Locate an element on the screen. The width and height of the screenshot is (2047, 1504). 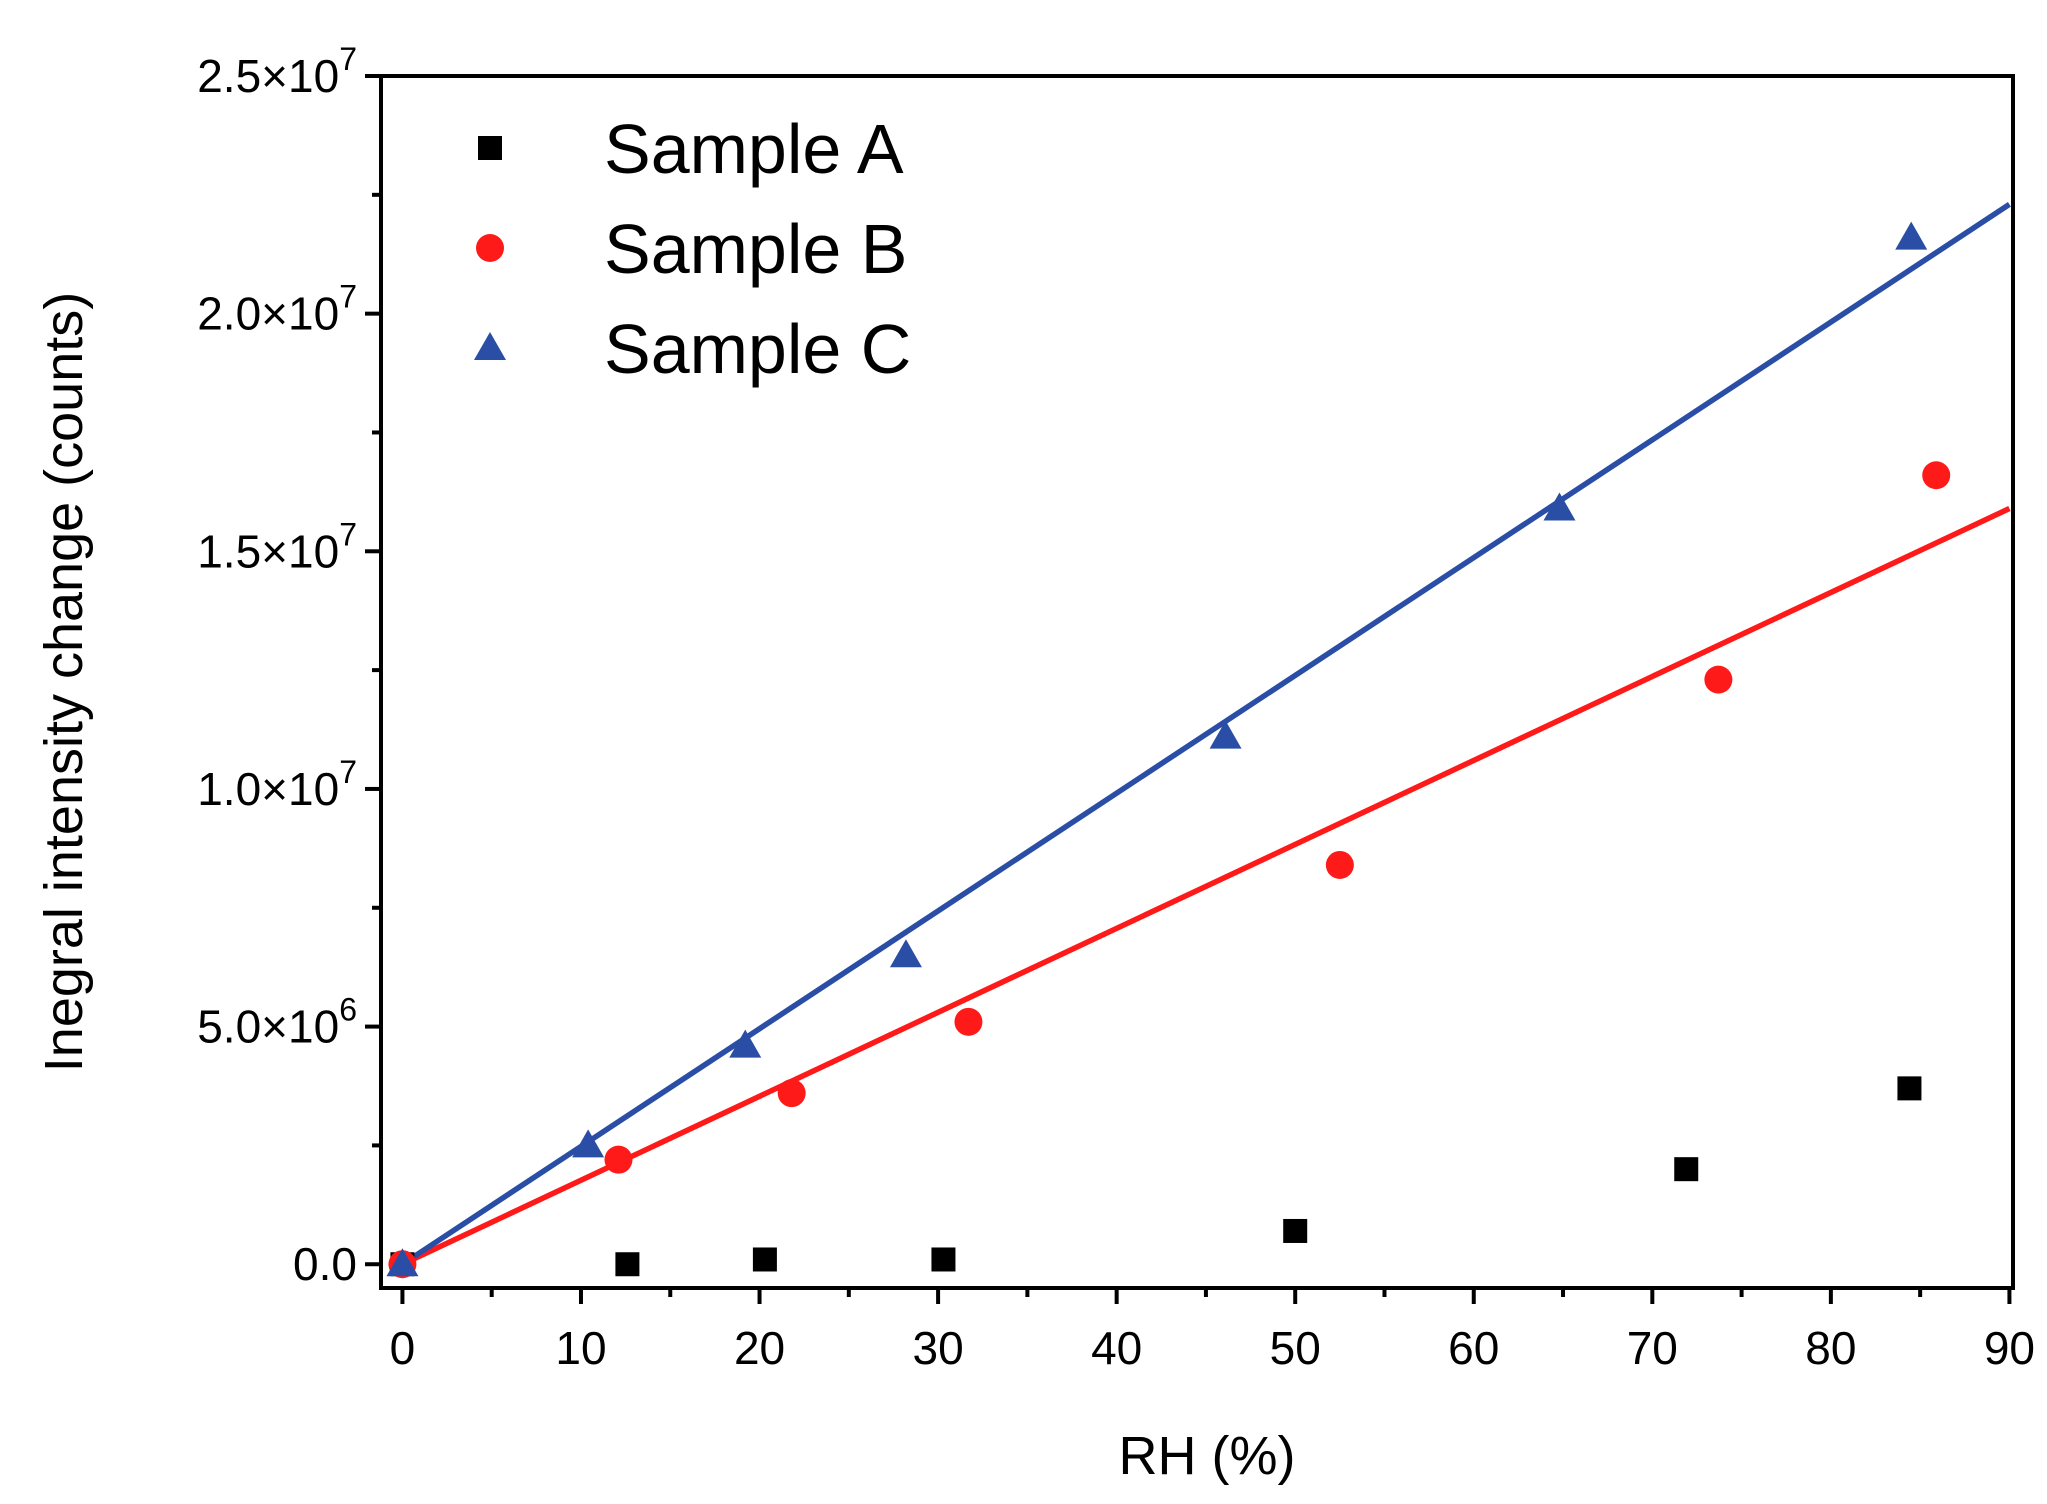
y-tick-label: 2.0×10⁷ is located at coordinates (277, 309).